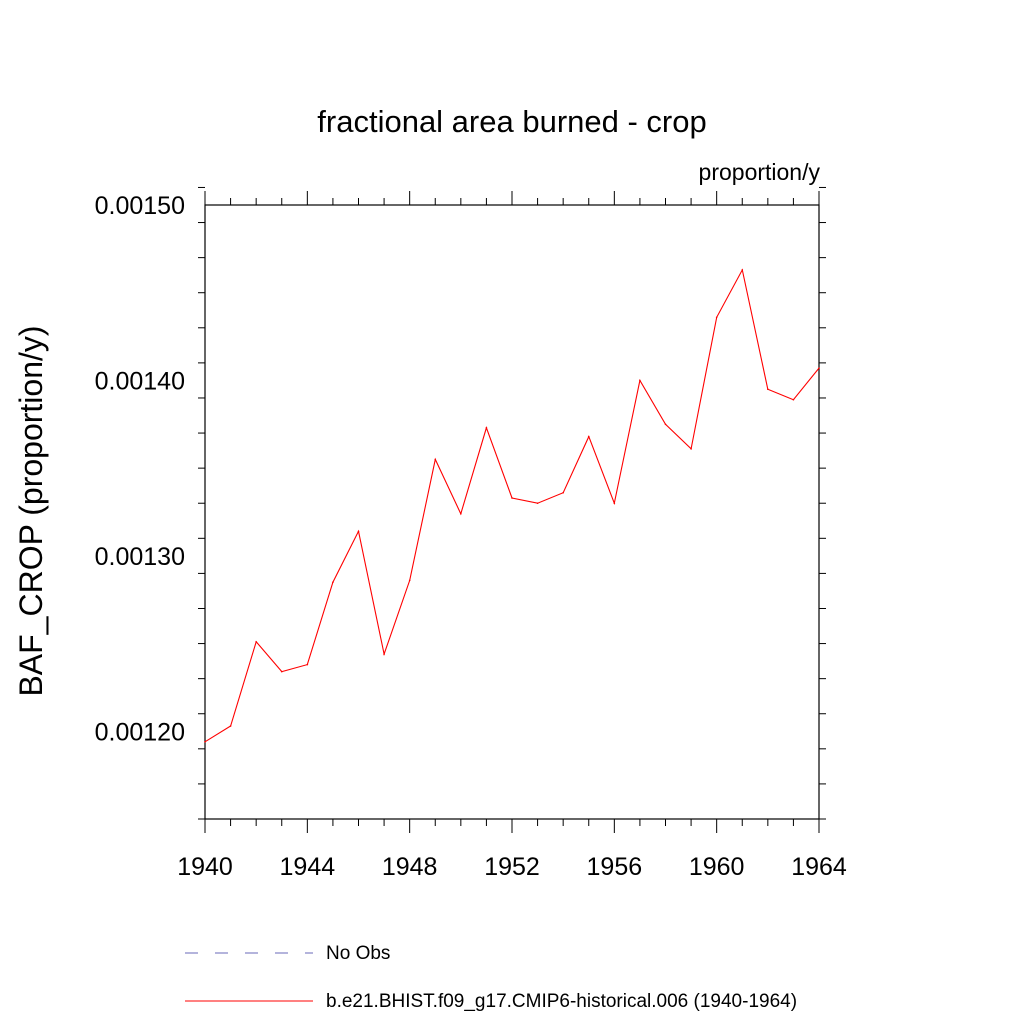 The width and height of the screenshot is (1024, 1024). What do you see at coordinates (358, 953) in the screenshot?
I see `legend-label-no-obs: No Obs` at bounding box center [358, 953].